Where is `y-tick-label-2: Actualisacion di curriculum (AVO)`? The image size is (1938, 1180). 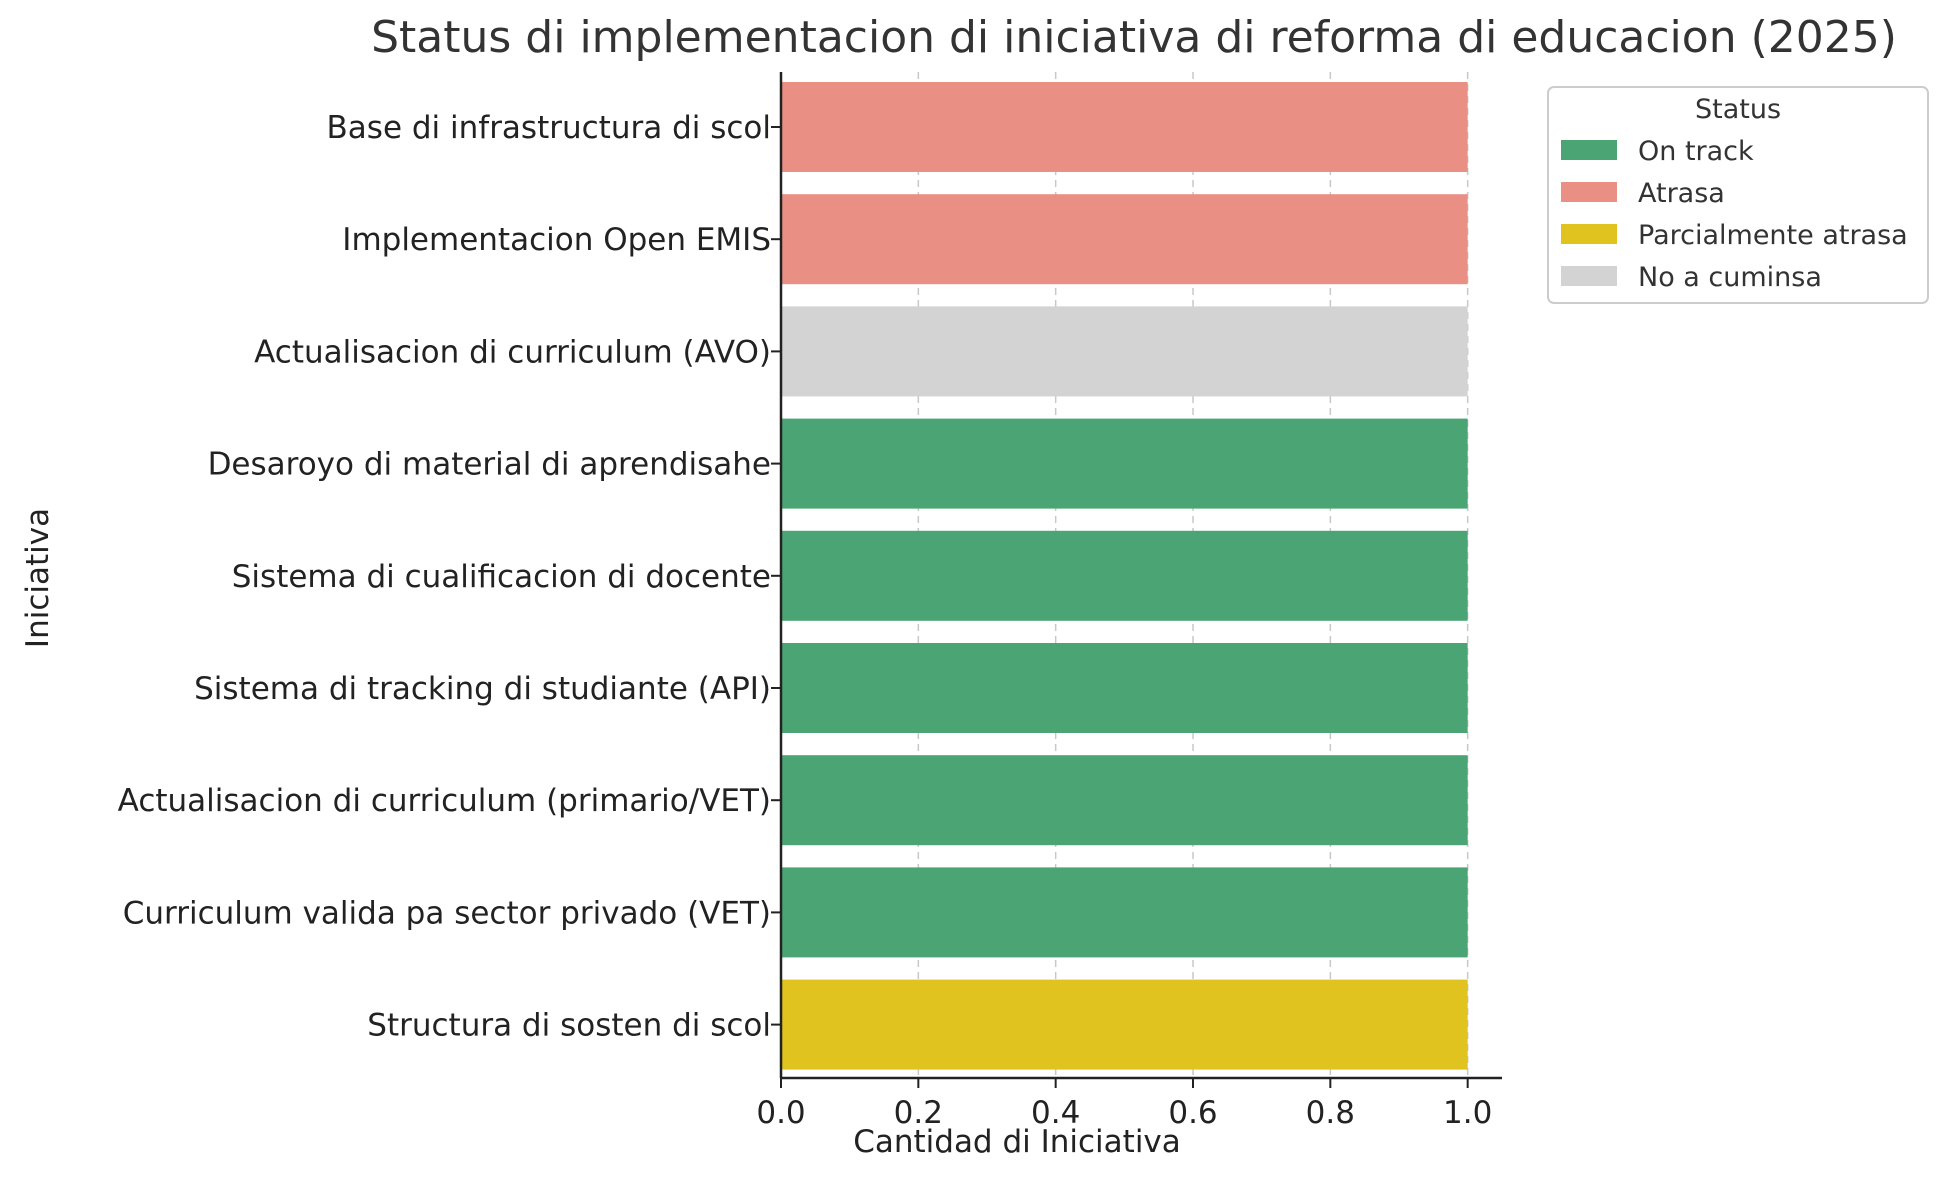 y-tick-label-2: Actualisacion di curriculum (AVO) is located at coordinates (512, 352).